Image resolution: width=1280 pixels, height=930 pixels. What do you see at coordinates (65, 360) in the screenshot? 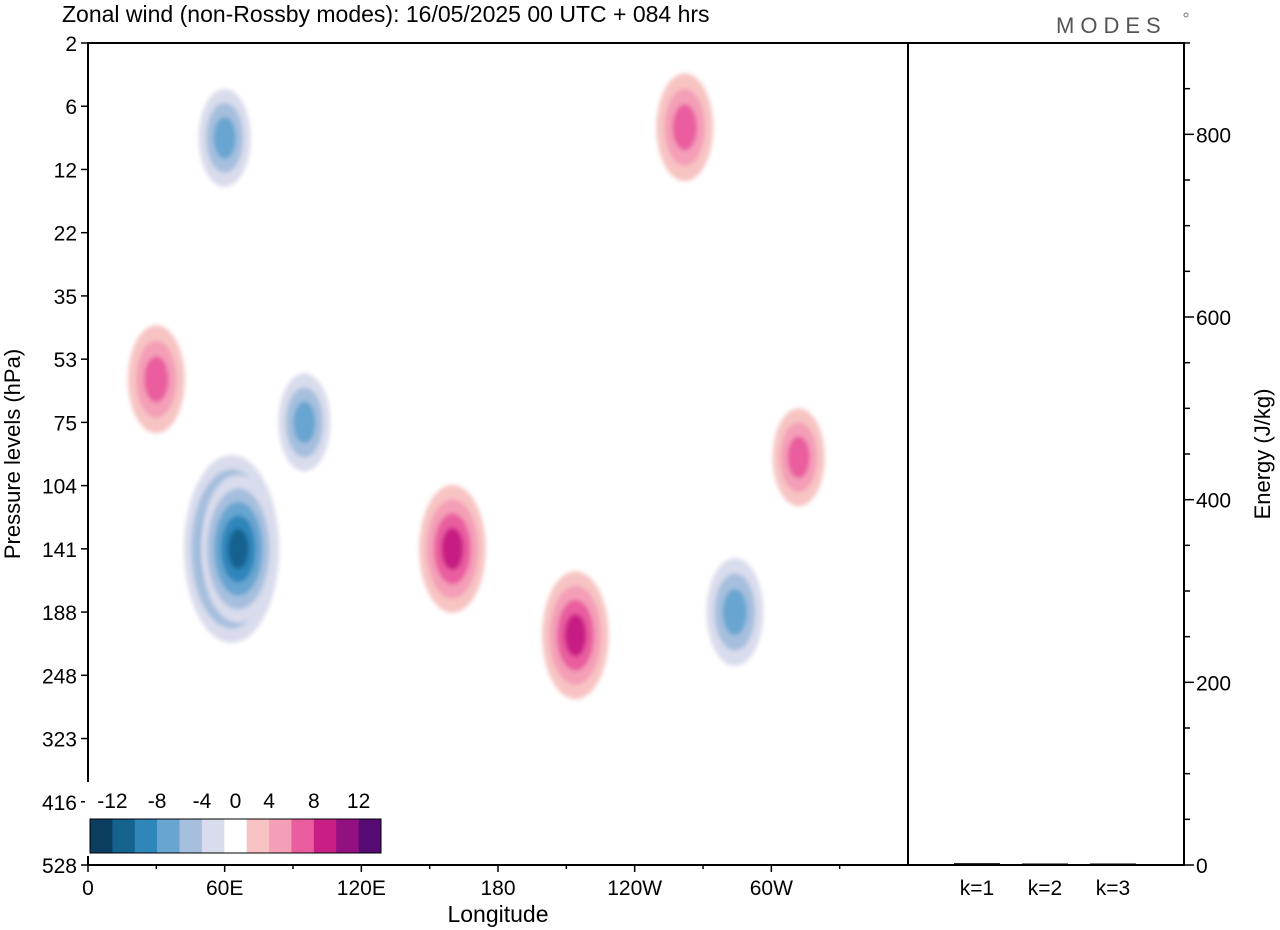
I see `y-tick-label: 53` at bounding box center [65, 360].